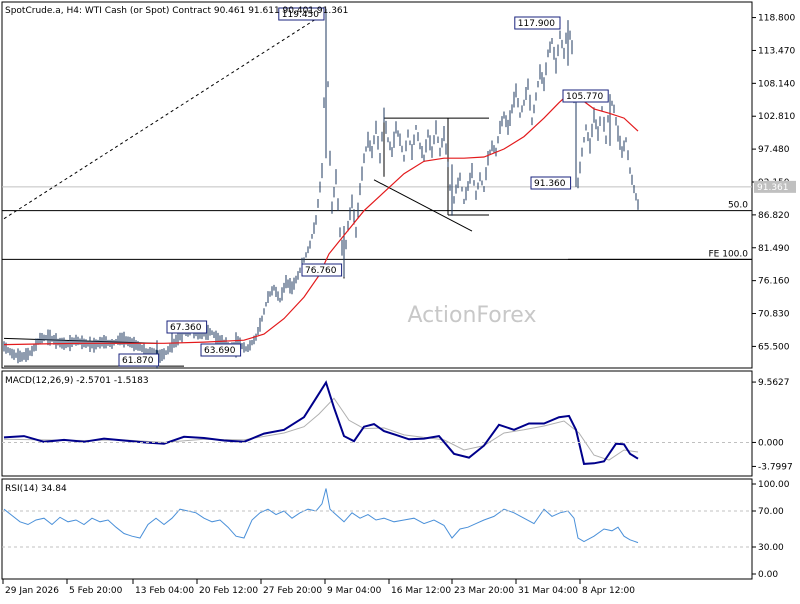  What do you see at coordinates (228, 591) in the screenshot?
I see `time-axis-label: 20 Feb 12:00` at bounding box center [228, 591].